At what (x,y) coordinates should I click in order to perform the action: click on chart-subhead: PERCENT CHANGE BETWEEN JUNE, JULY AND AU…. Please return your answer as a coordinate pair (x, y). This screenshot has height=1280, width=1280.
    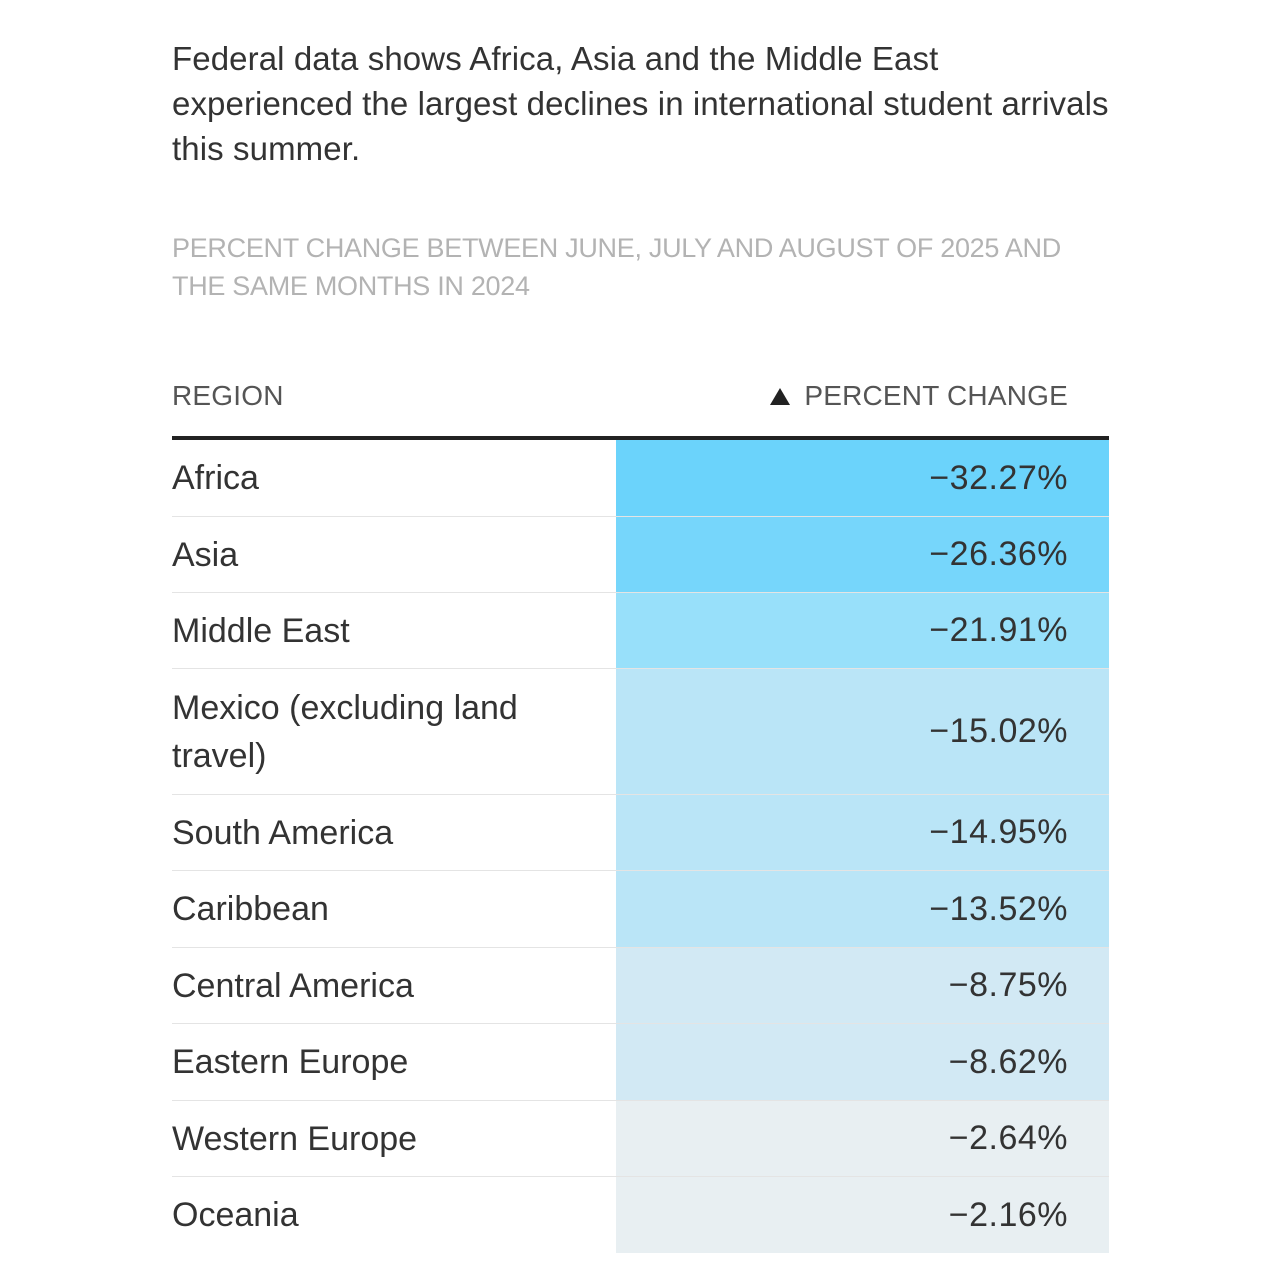
    Looking at the image, I should click on (616, 267).